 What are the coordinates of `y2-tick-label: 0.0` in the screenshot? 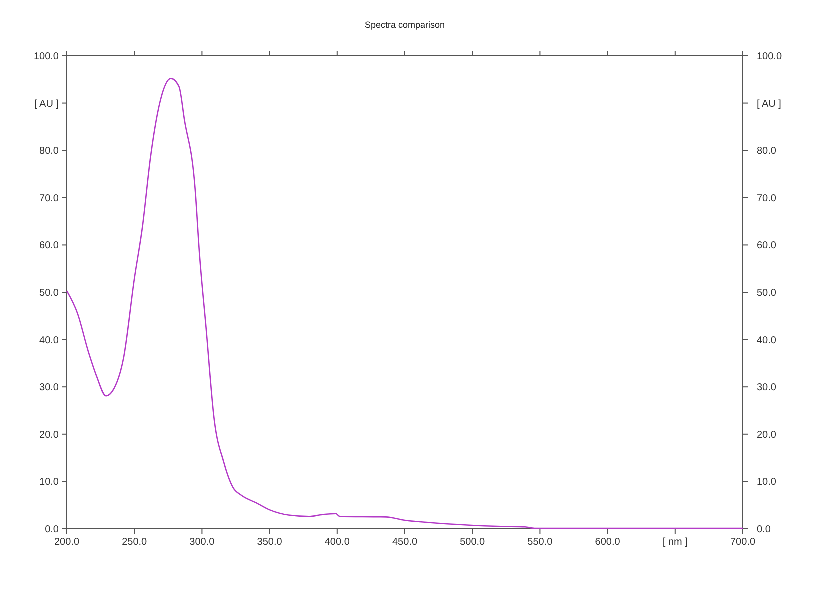 It's located at (764, 530).